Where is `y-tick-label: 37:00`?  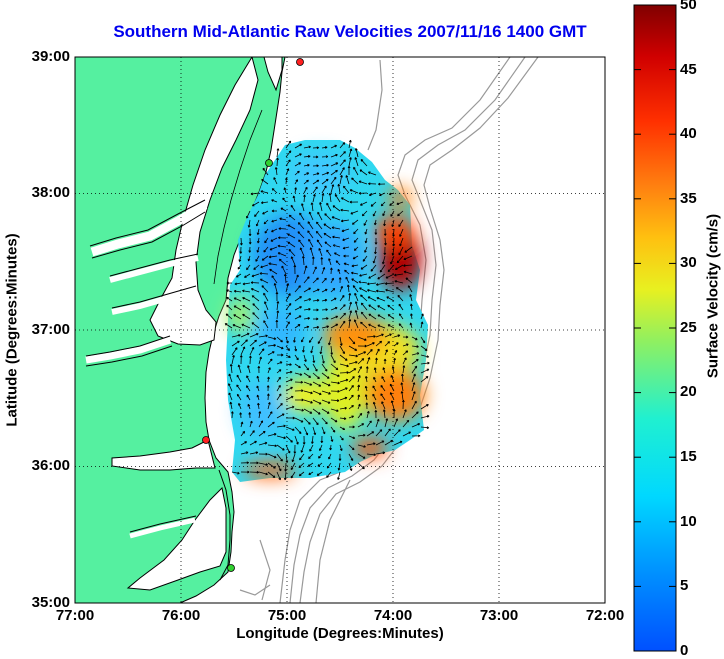
y-tick-label: 37:00 is located at coordinates (50, 329).